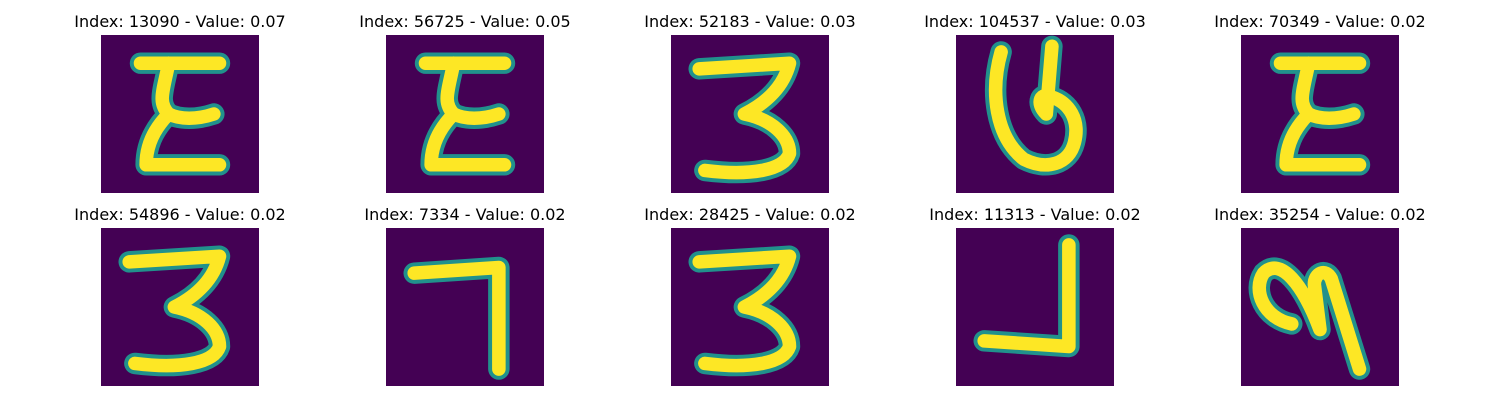 This screenshot has height=400, width=1500. I want to click on panel-title: Index: 13090 - Value: 0.07, so click(180, 21).